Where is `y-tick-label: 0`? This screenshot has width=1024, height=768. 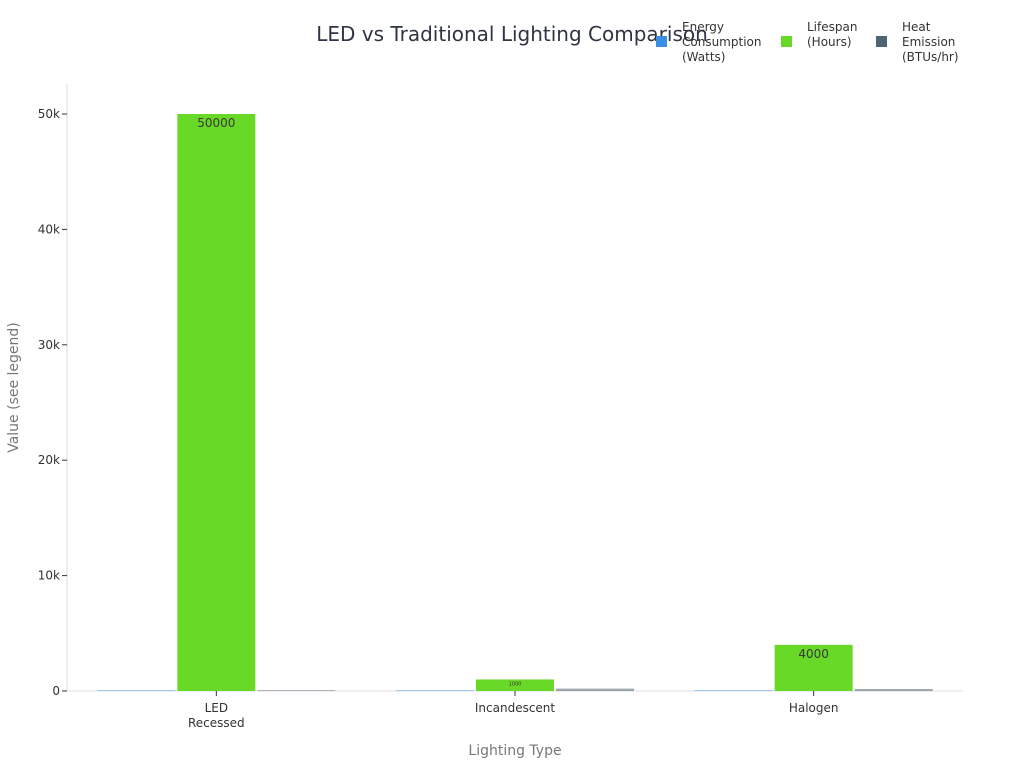 y-tick-label: 0 is located at coordinates (56, 691).